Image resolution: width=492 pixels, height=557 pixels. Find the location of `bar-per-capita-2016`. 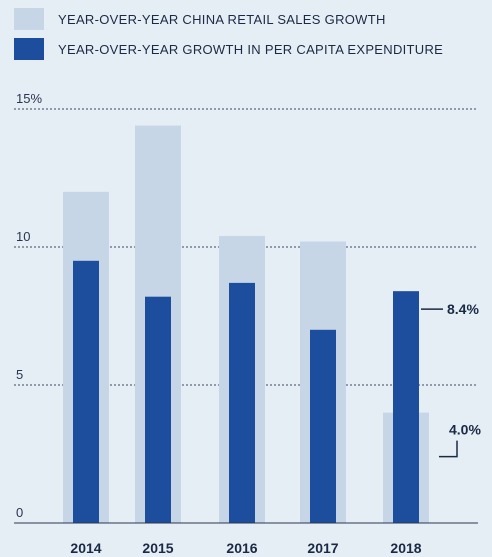

bar-per-capita-2016 is located at coordinates (242, 402).